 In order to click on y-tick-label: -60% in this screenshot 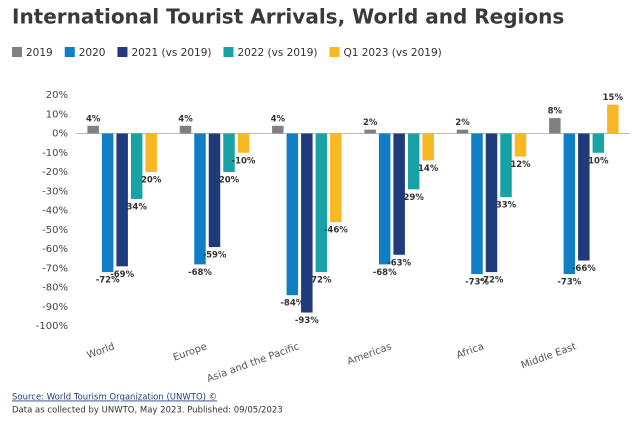, I will do `click(55, 249)`.